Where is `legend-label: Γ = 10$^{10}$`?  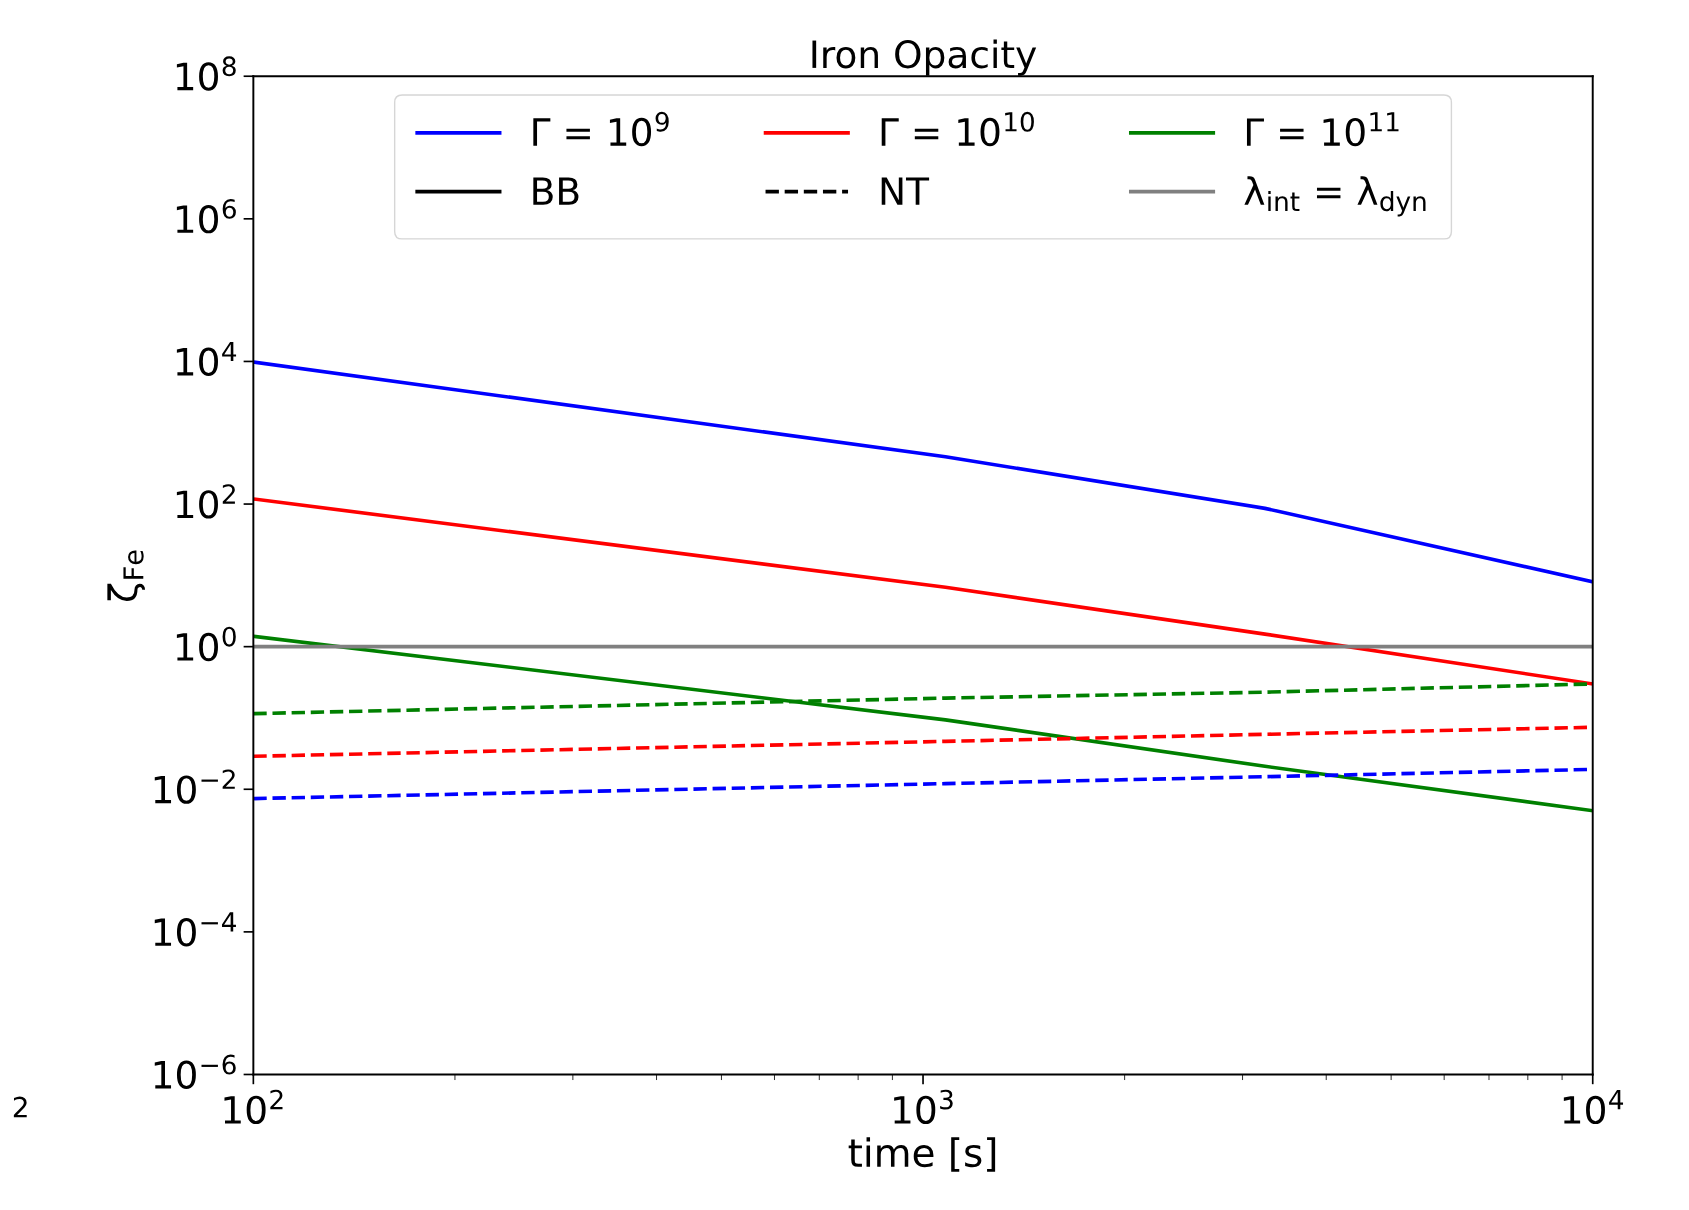 legend-label: Γ = 10$^{10}$ is located at coordinates (957, 129).